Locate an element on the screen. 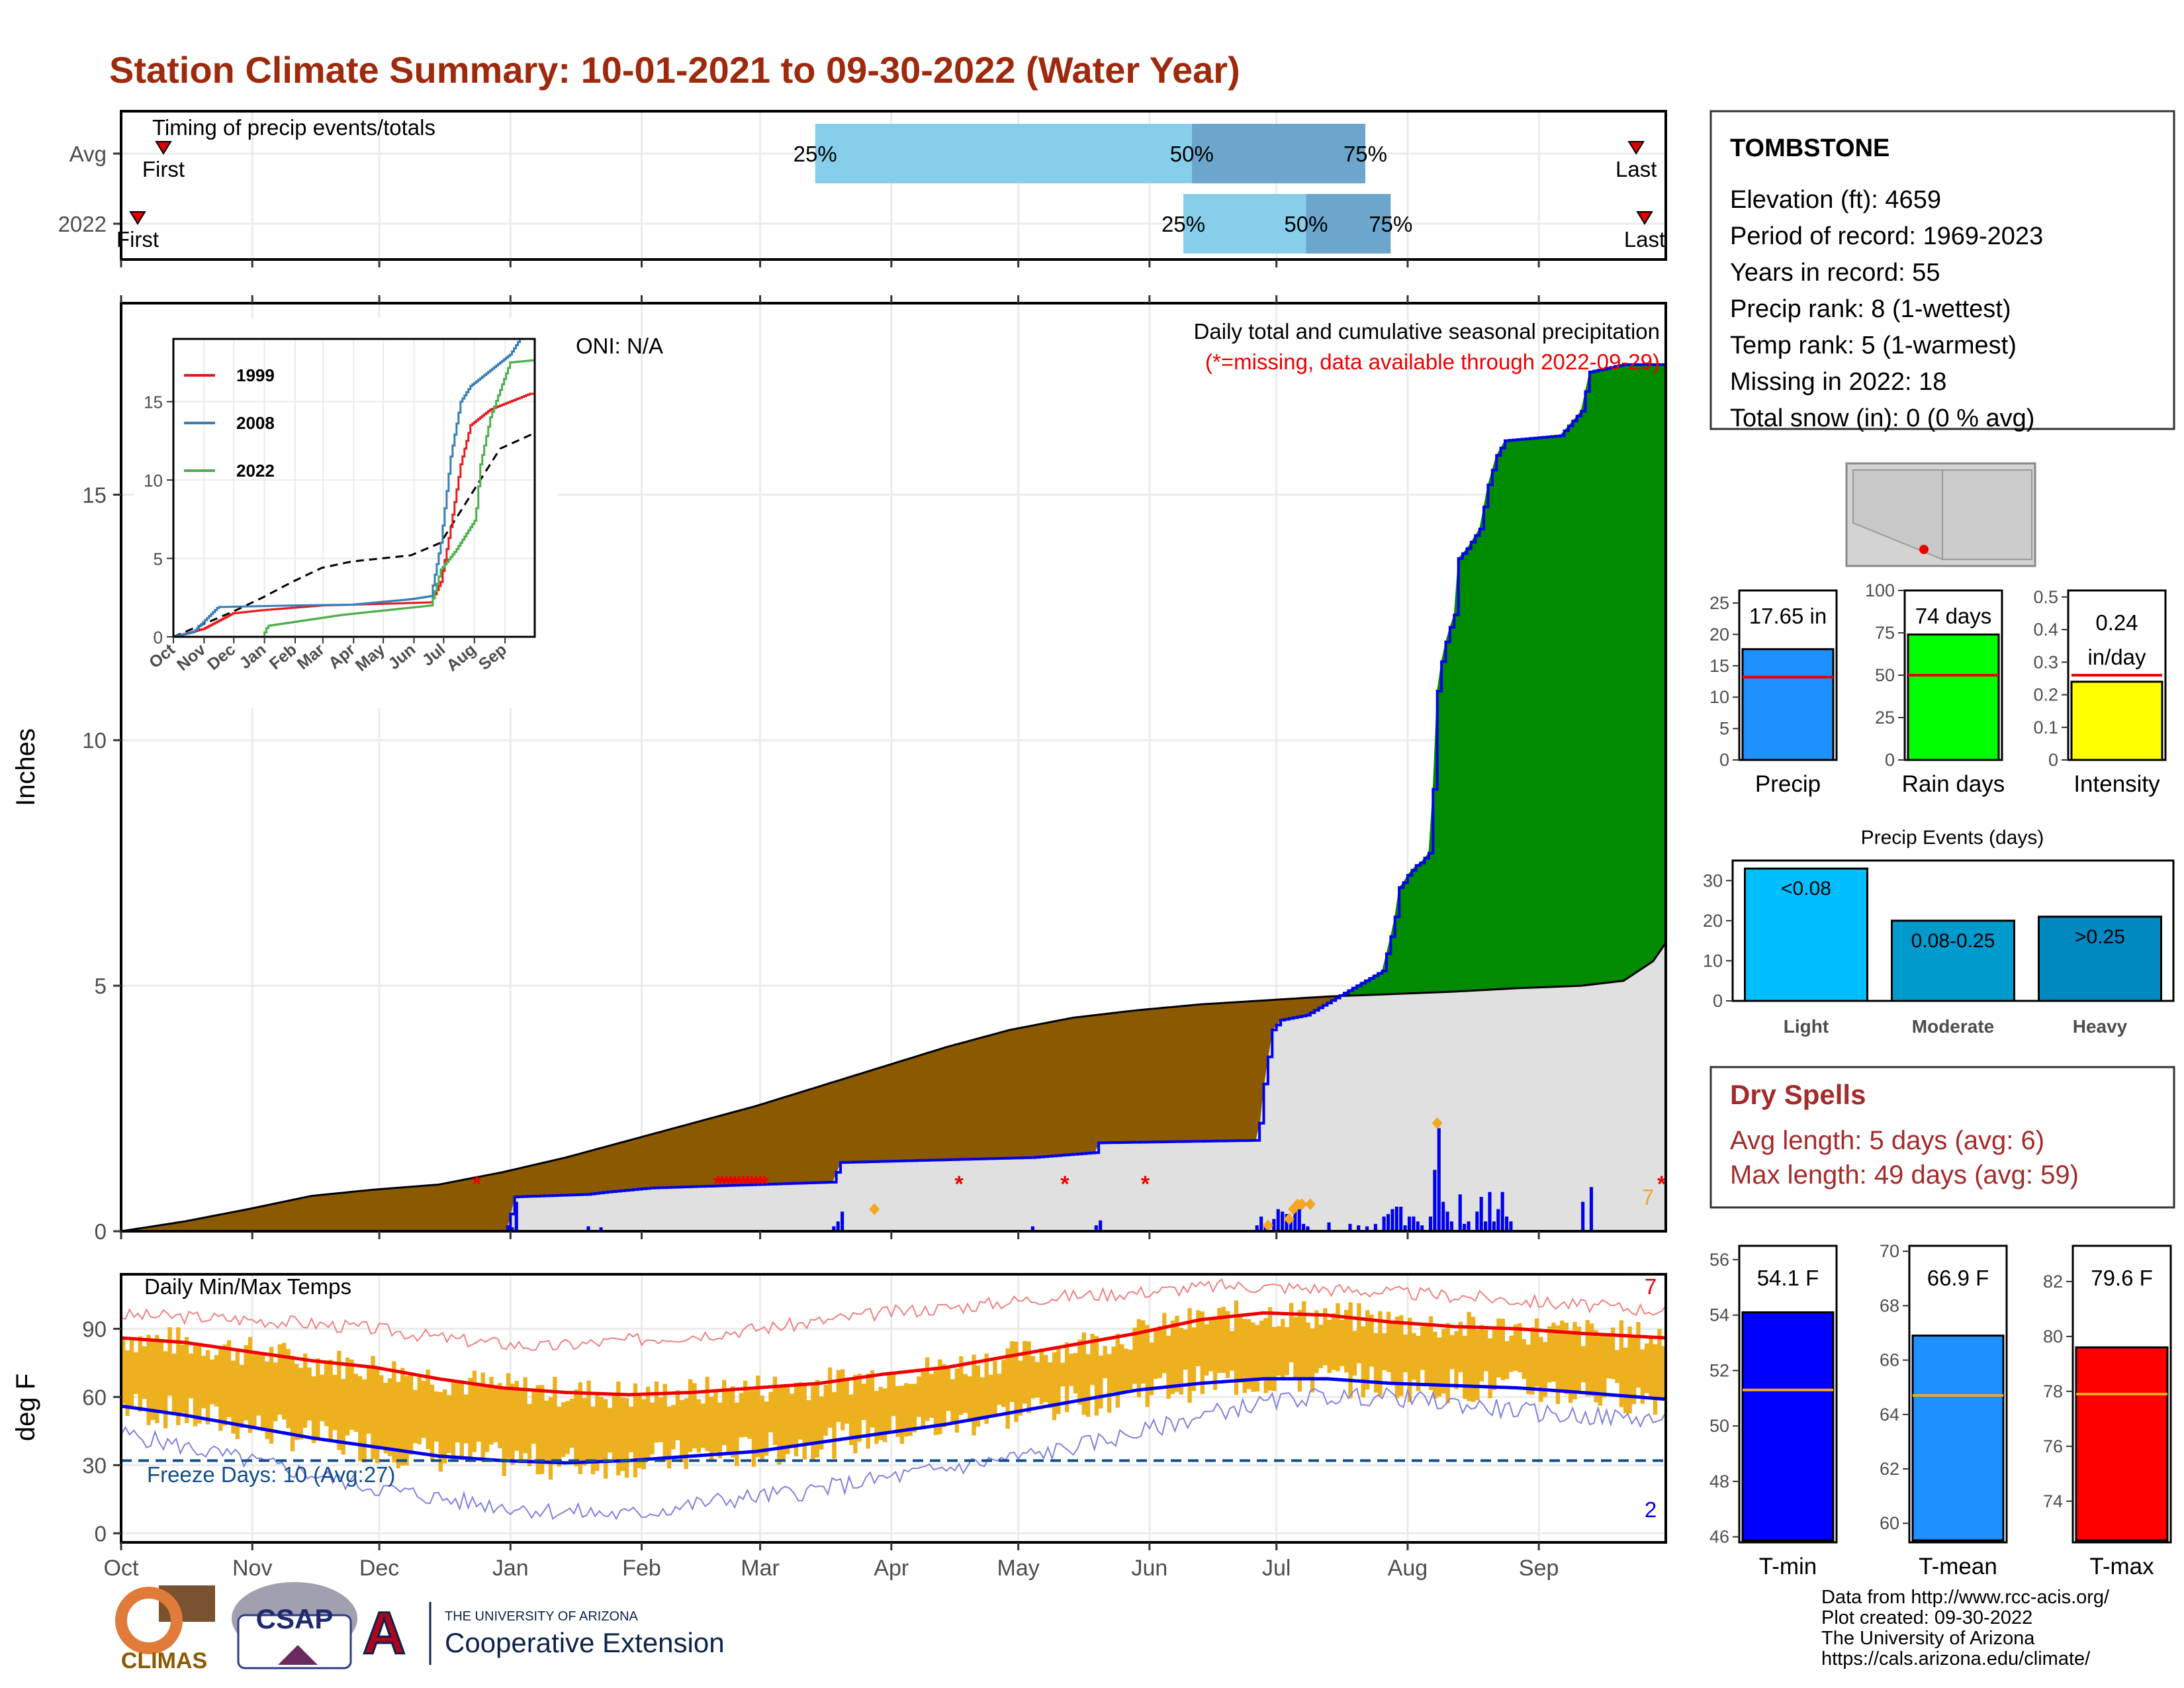 The width and height of the screenshot is (2184, 1688). station-info-line: Precip rank: 8 (1-wettest) is located at coordinates (1871, 309).